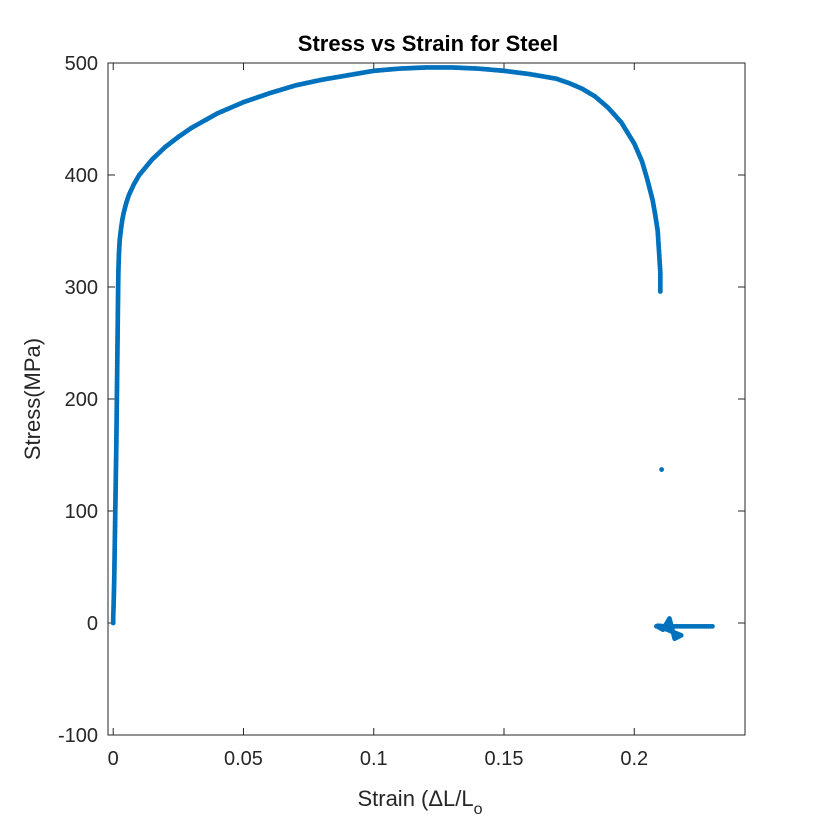 This screenshot has height=825, width=825. Describe the element at coordinates (113, 759) in the screenshot. I see `x-tick-label: 0` at that location.